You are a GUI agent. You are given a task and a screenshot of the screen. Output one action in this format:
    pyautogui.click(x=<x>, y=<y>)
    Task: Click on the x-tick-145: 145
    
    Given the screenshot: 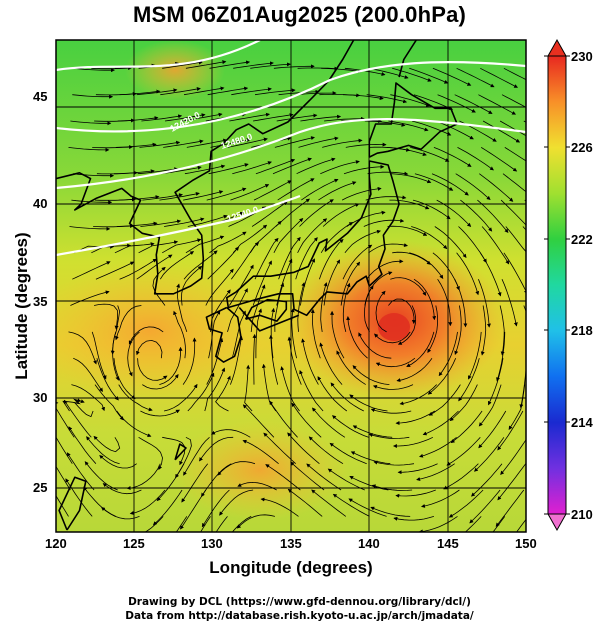 What is the action you would take?
    pyautogui.click(x=448, y=543)
    